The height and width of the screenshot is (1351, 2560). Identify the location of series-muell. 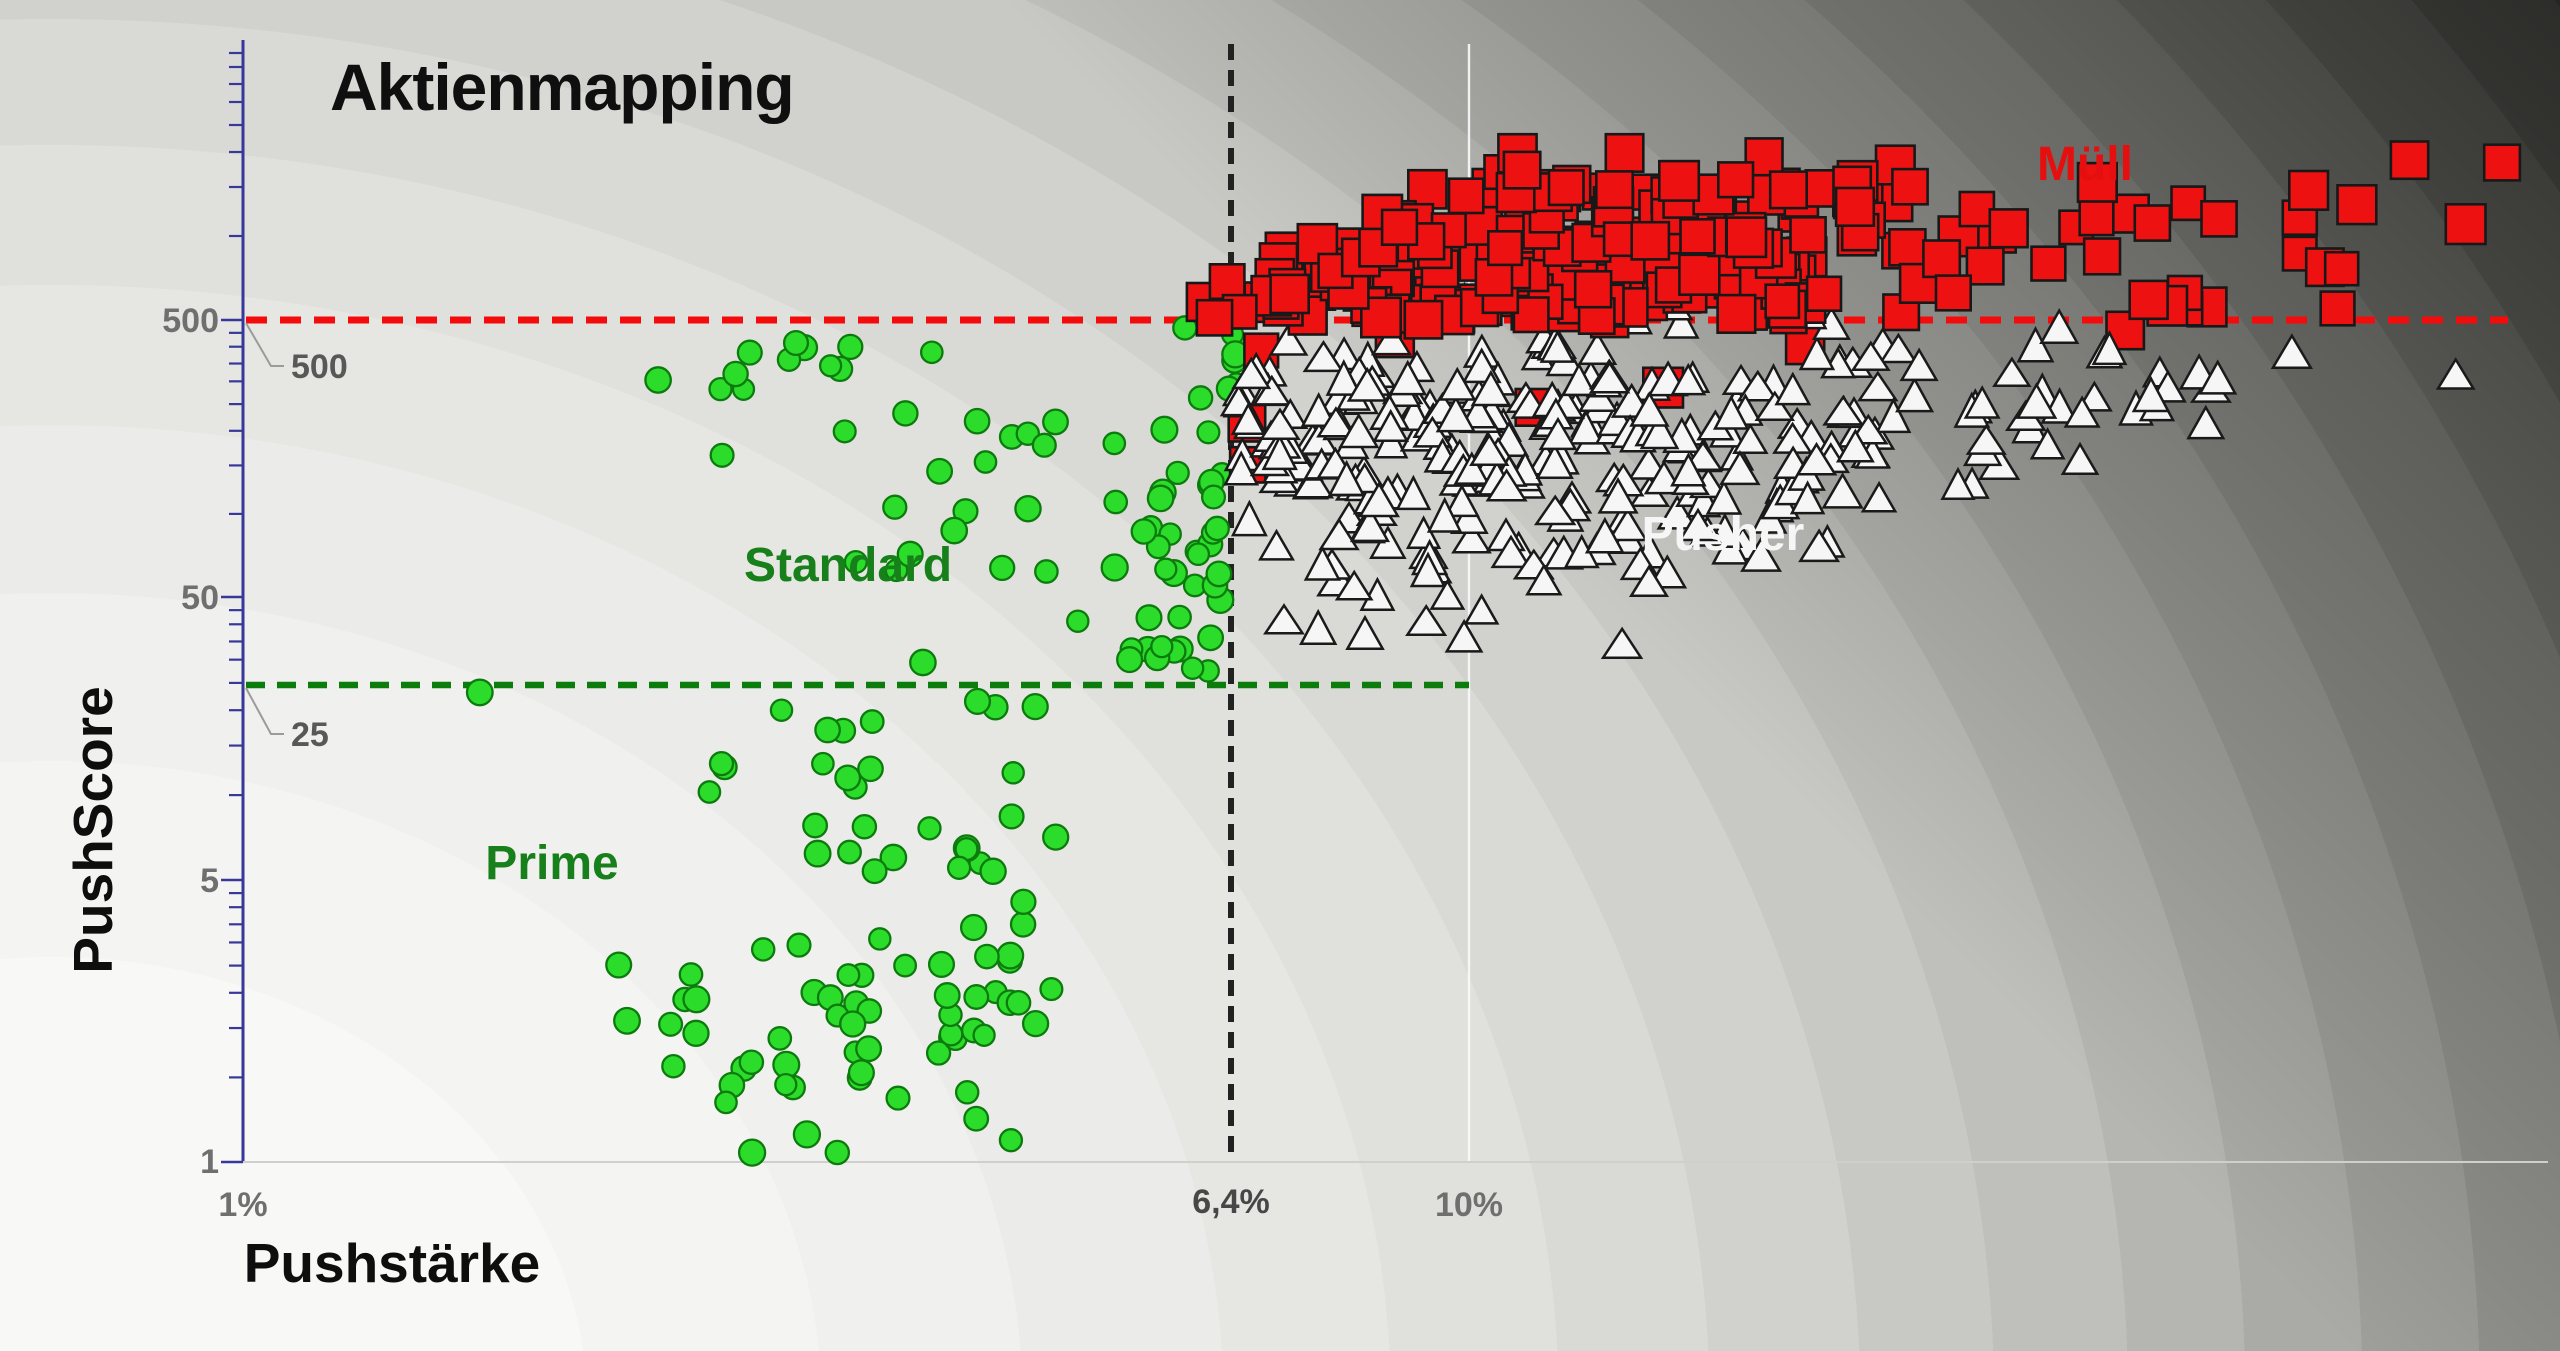
(1853, 236).